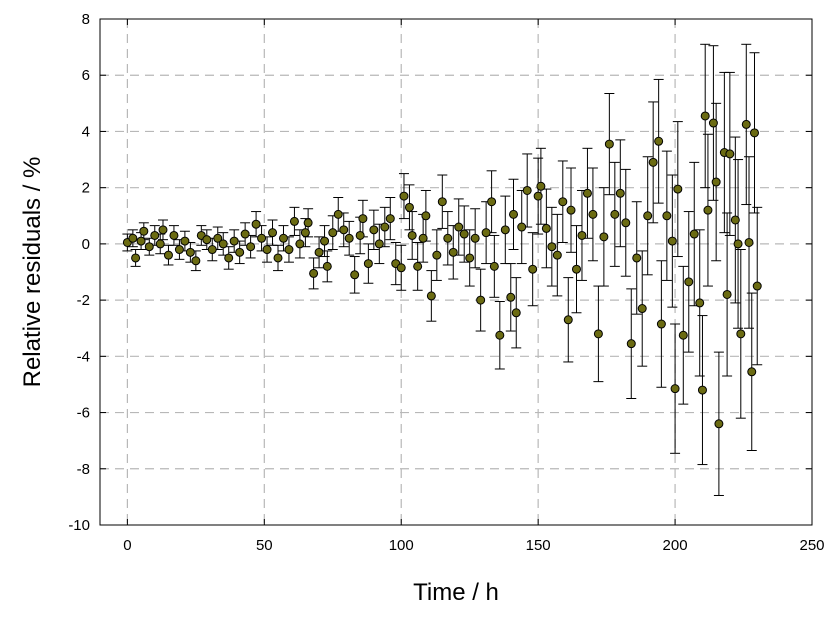 This screenshot has width=833, height=619. Describe the element at coordinates (86, 188) in the screenshot. I see `y-tick-label: 2` at that location.